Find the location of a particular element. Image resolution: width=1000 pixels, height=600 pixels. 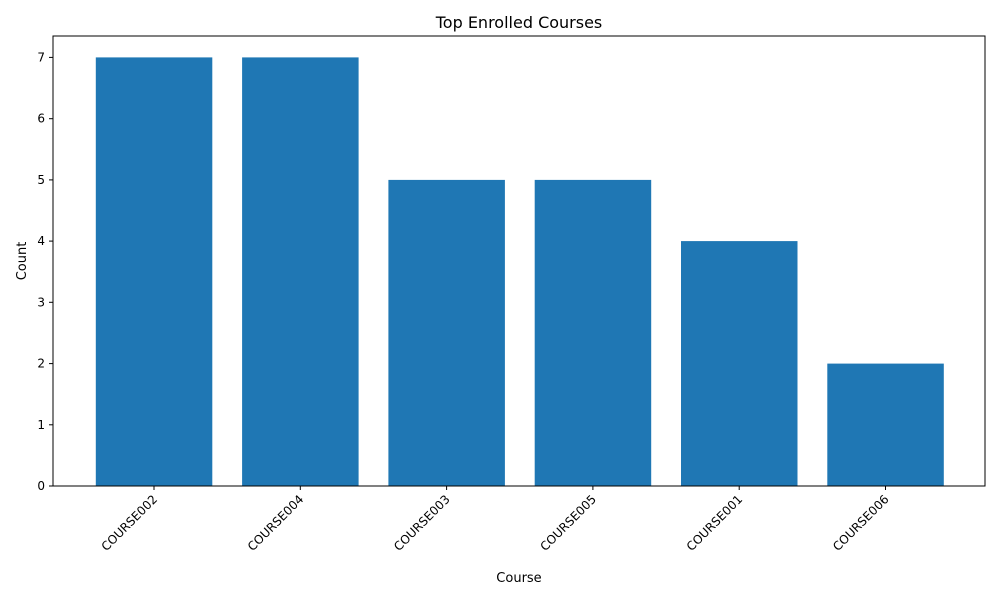

y-tick-label: 5 is located at coordinates (41, 180).